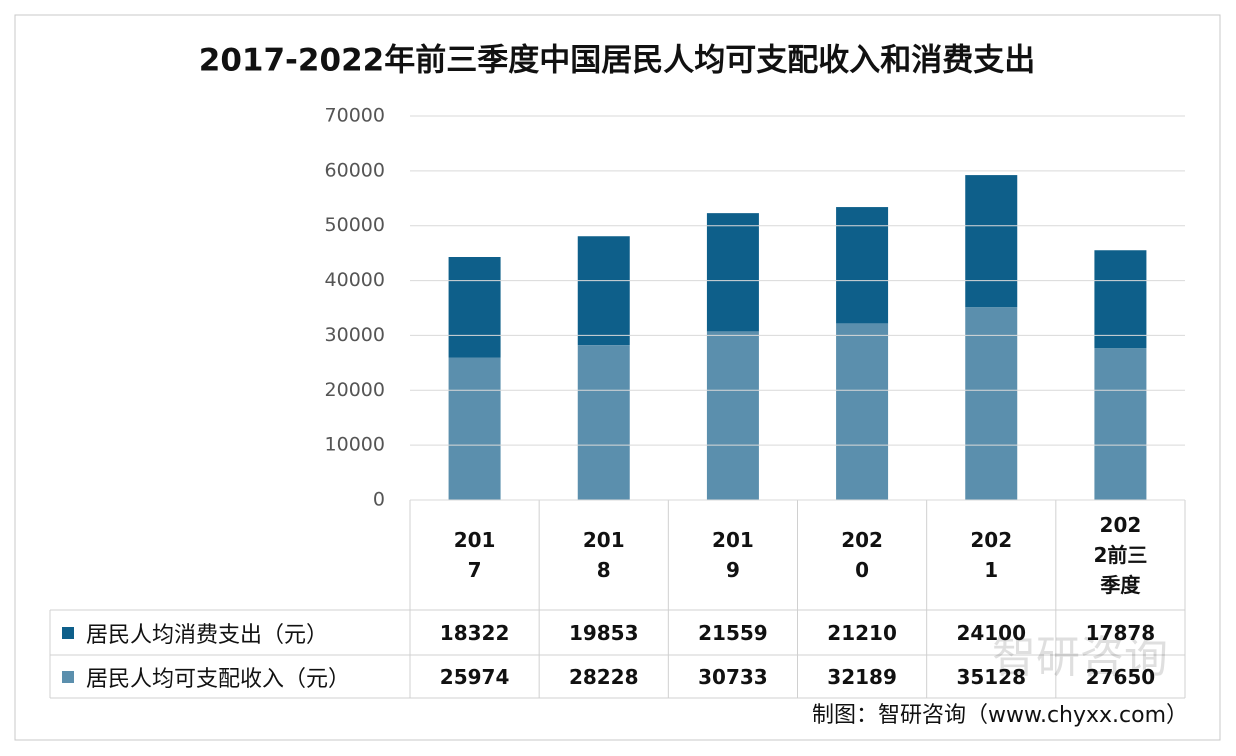 Image resolution: width=1236 pixels, height=756 pixels. Describe the element at coordinates (991, 632) in the screenshot. I see `table-value: 24100` at that location.